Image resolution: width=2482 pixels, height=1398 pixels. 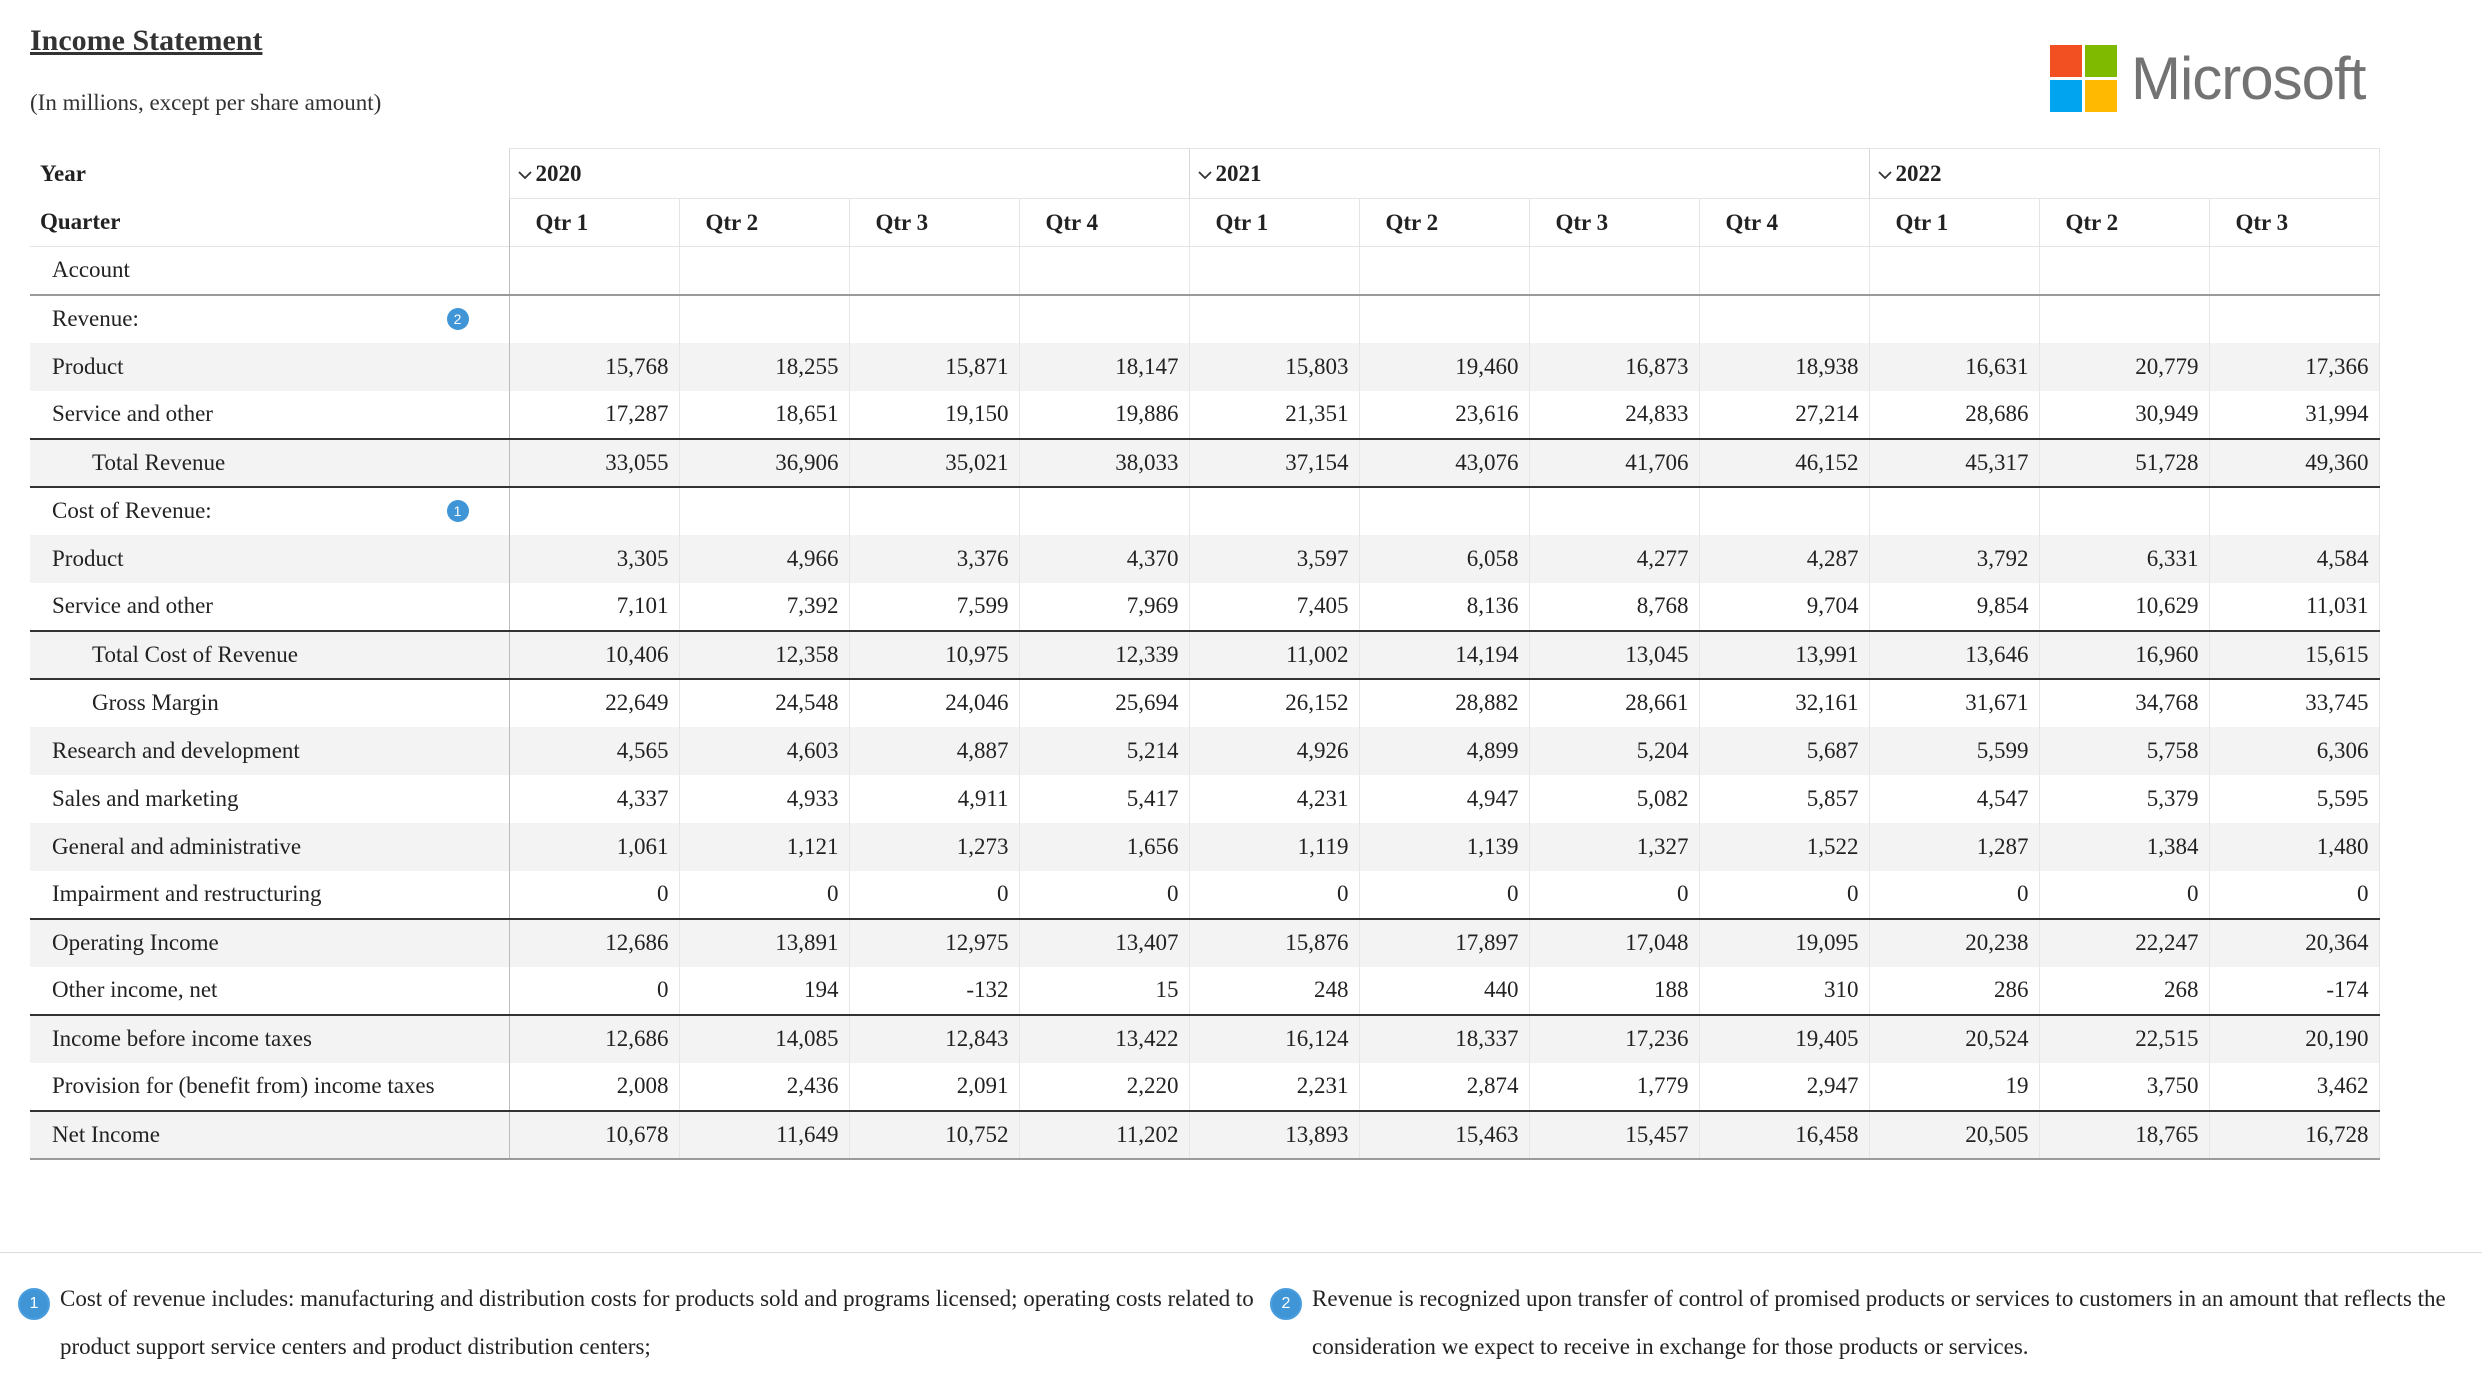 I want to click on row-label-cell: Product, so click(x=270, y=366).